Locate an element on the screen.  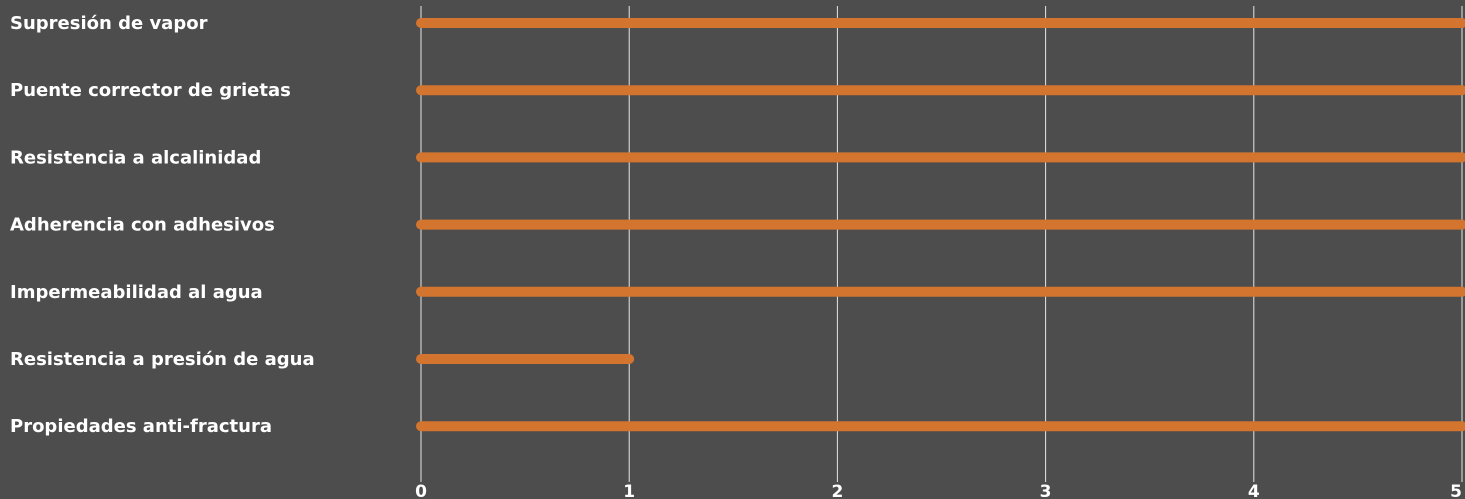
category-label: Resistencia a alcalinidad is located at coordinates (135, 157).